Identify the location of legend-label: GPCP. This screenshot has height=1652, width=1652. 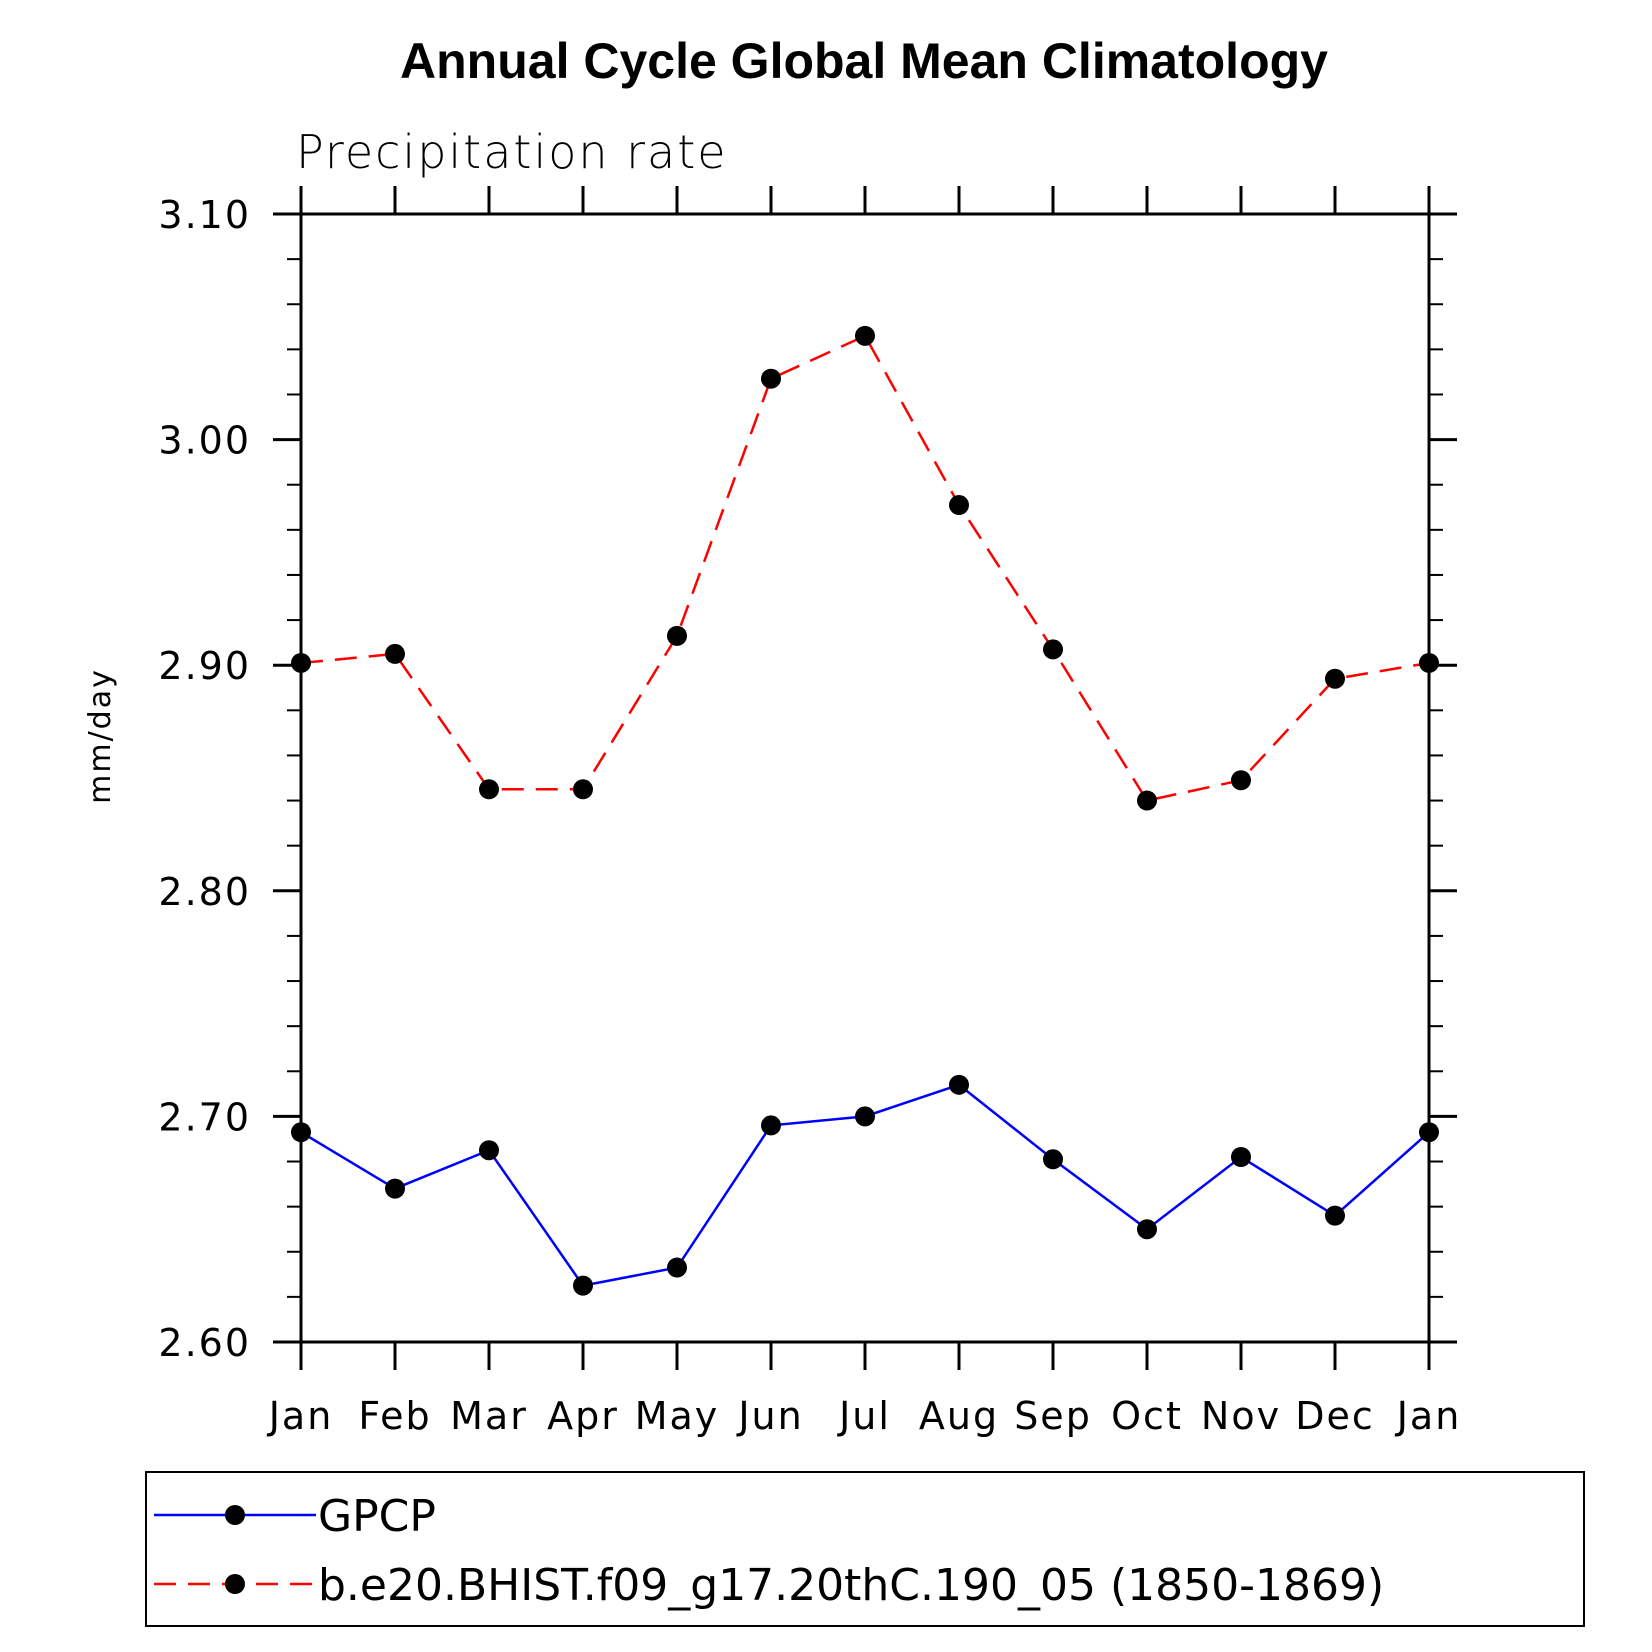
(377, 1516).